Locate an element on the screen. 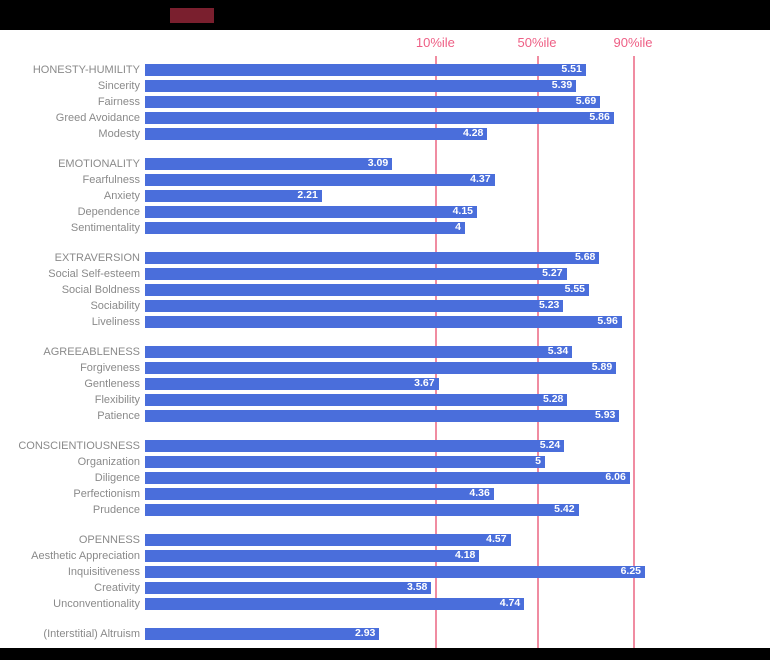 The height and width of the screenshot is (660, 770). percentile-label: 10%ile is located at coordinates (435, 42).